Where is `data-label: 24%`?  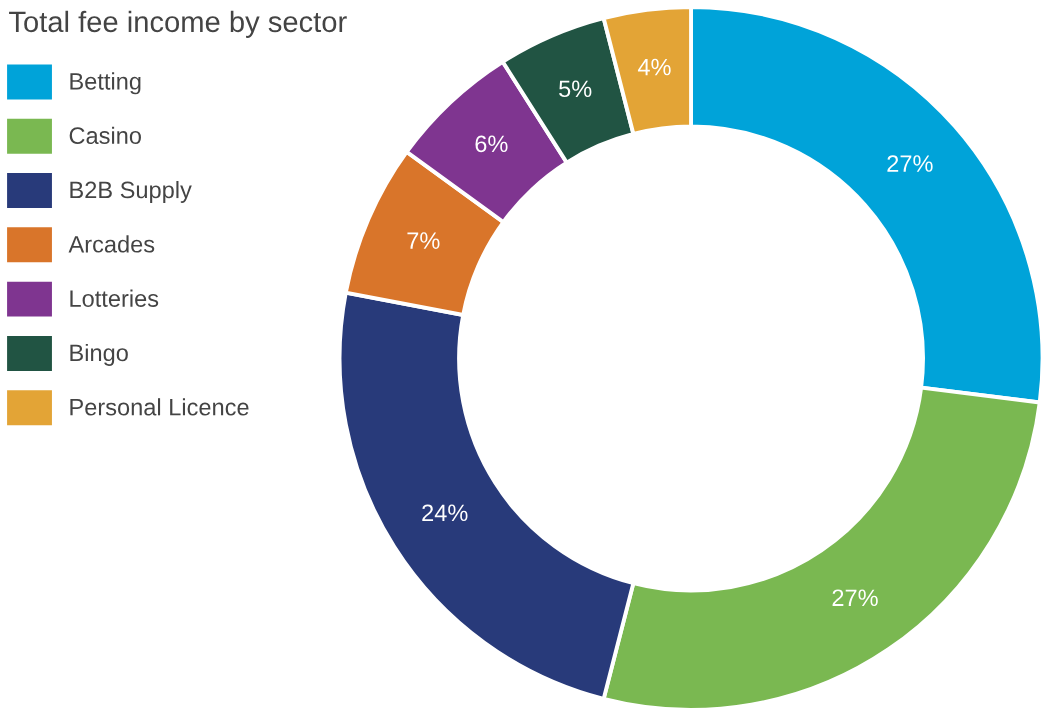
data-label: 24% is located at coordinates (445, 513).